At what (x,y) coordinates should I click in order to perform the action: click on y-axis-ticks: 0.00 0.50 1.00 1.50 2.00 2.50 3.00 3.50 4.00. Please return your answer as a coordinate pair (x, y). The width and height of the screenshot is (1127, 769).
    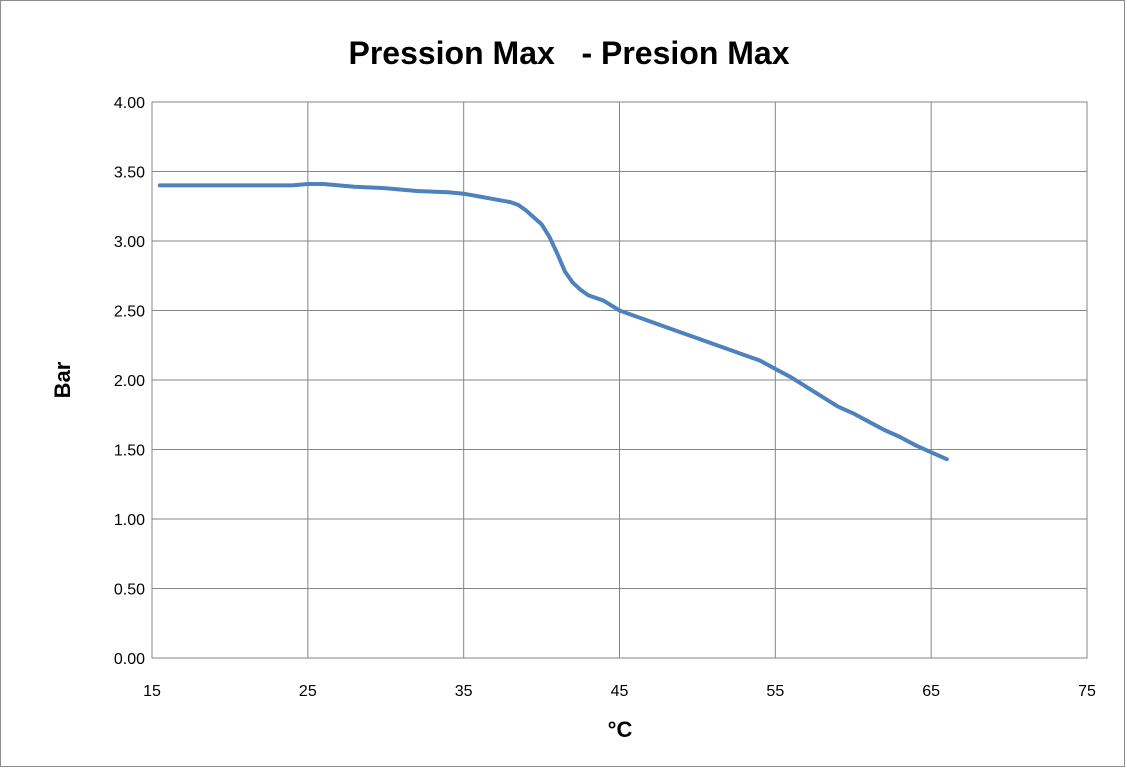
    Looking at the image, I should click on (129, 381).